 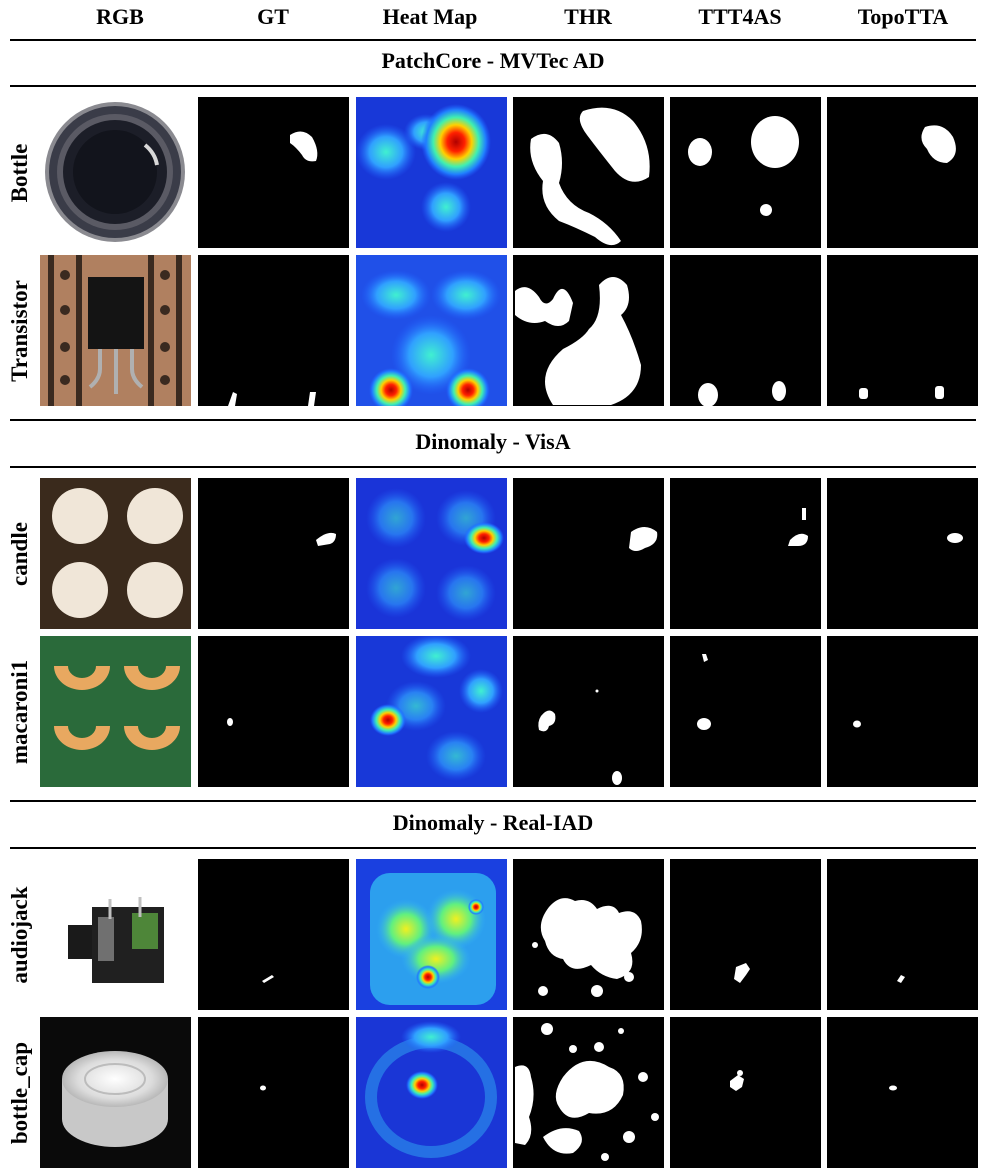 I want to click on column-header-heatmap: Heat Map, so click(x=430, y=16).